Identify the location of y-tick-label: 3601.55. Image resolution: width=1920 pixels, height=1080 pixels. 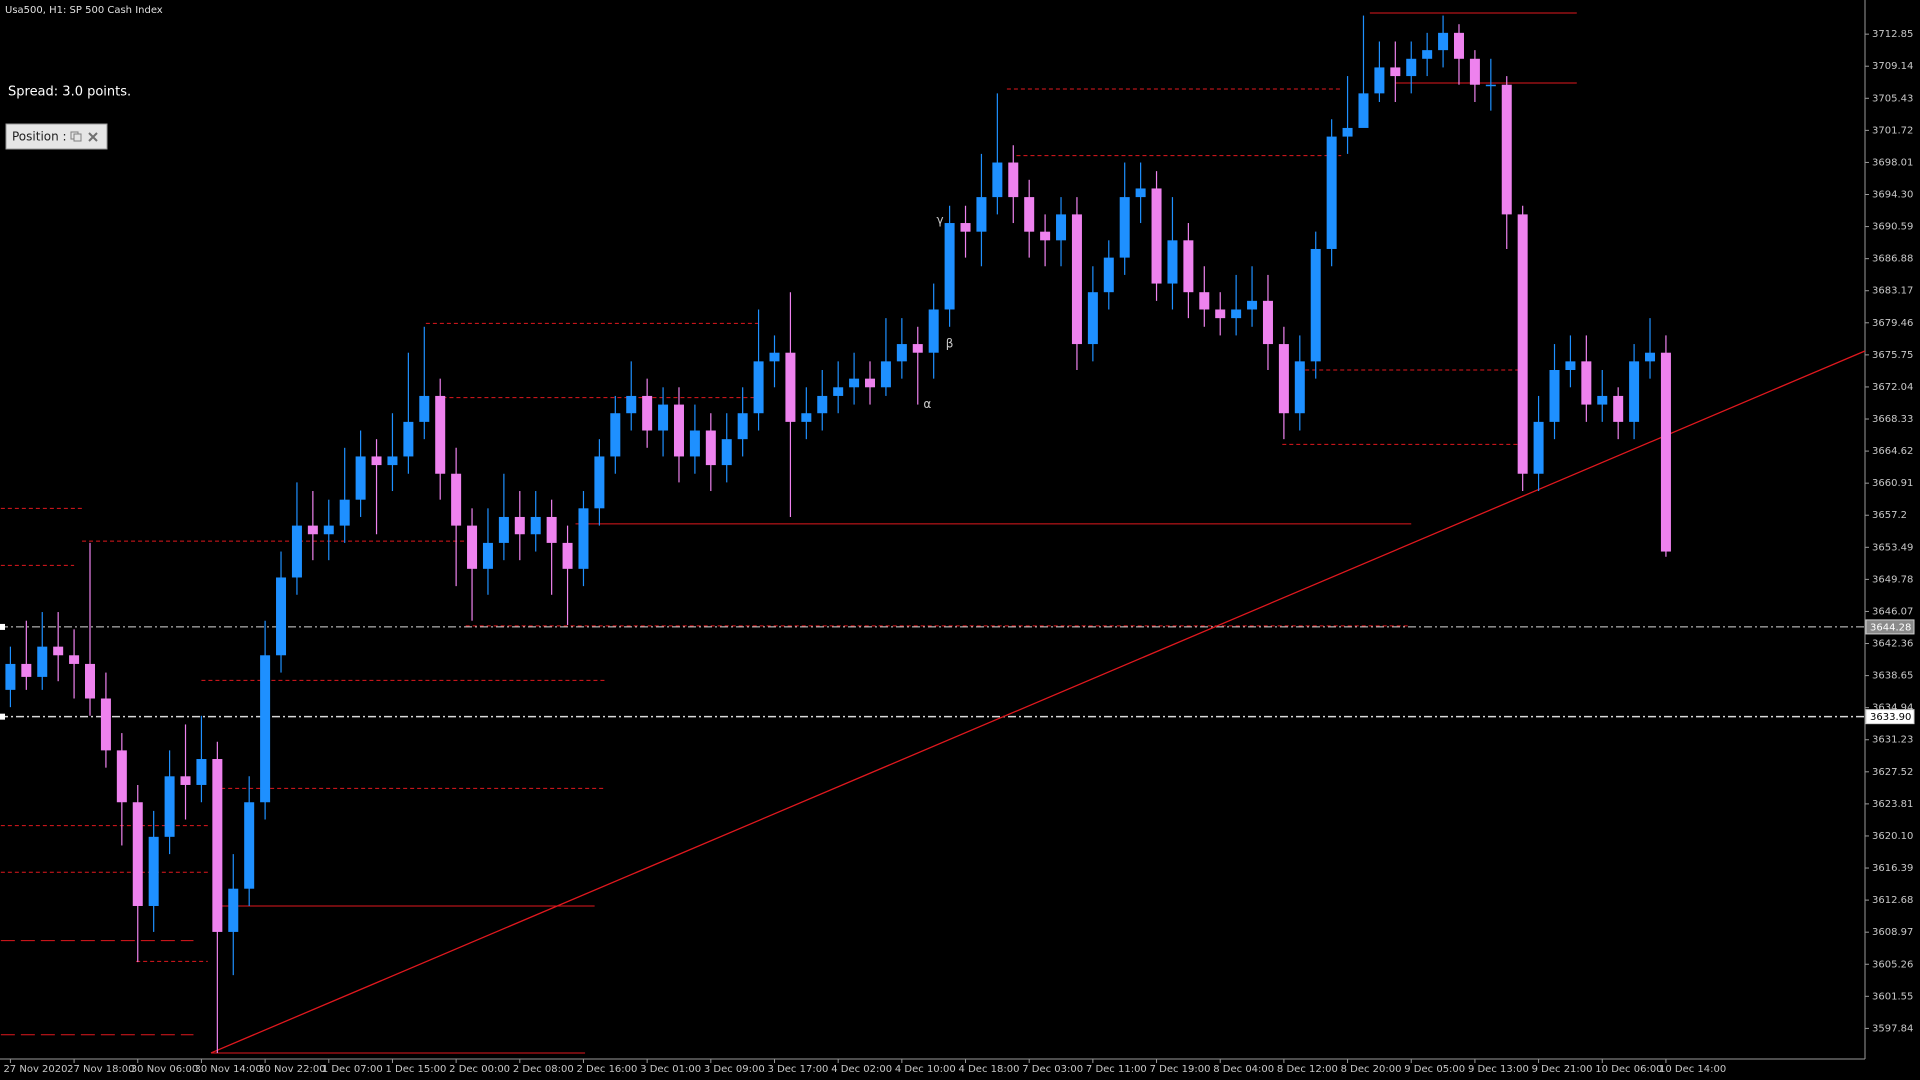
(1892, 996).